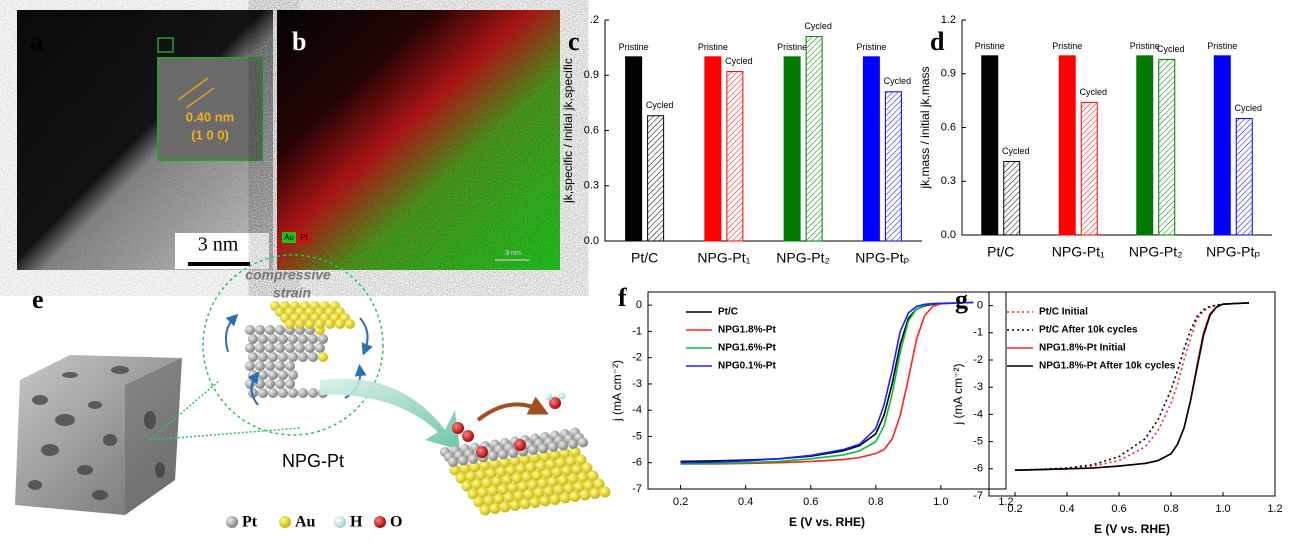  I want to click on panel-label: c, so click(574, 41).